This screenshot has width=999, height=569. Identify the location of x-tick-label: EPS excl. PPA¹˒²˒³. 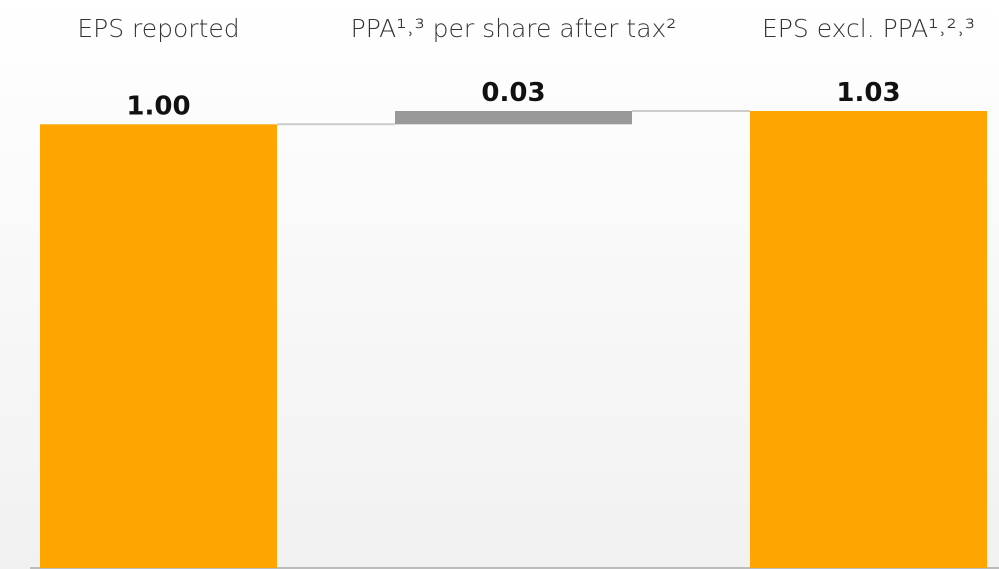
(868, 28).